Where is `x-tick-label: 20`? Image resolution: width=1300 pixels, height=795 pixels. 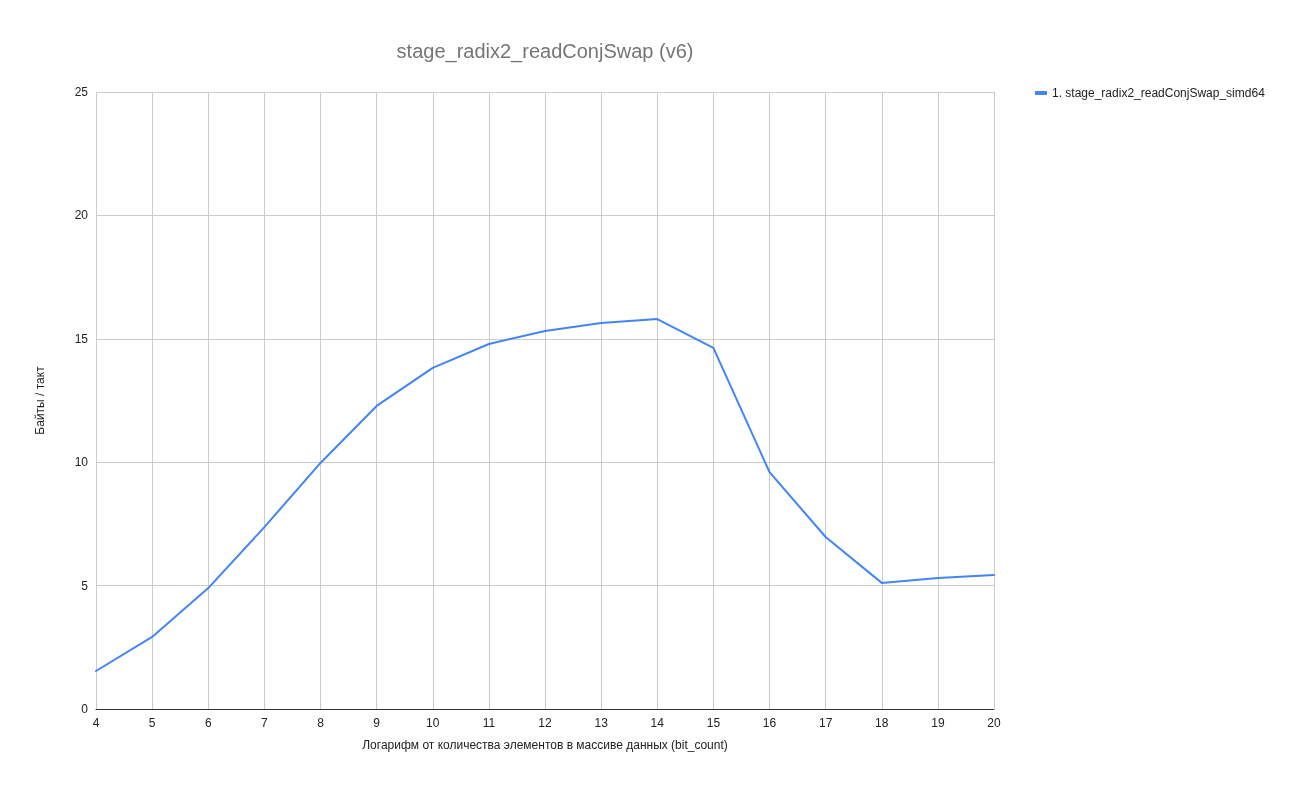 x-tick-label: 20 is located at coordinates (994, 723).